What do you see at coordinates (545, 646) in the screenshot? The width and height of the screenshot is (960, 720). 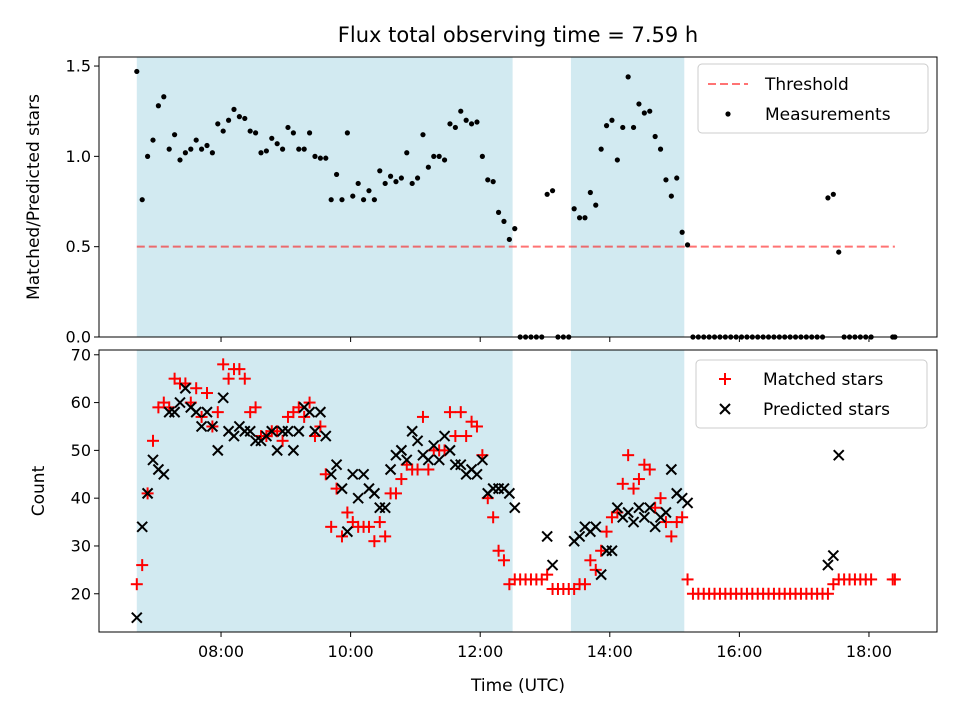 I see `bottom-x-ticks: 08:00 10:00 12:00 14:00 16:00 18:00` at bounding box center [545, 646].